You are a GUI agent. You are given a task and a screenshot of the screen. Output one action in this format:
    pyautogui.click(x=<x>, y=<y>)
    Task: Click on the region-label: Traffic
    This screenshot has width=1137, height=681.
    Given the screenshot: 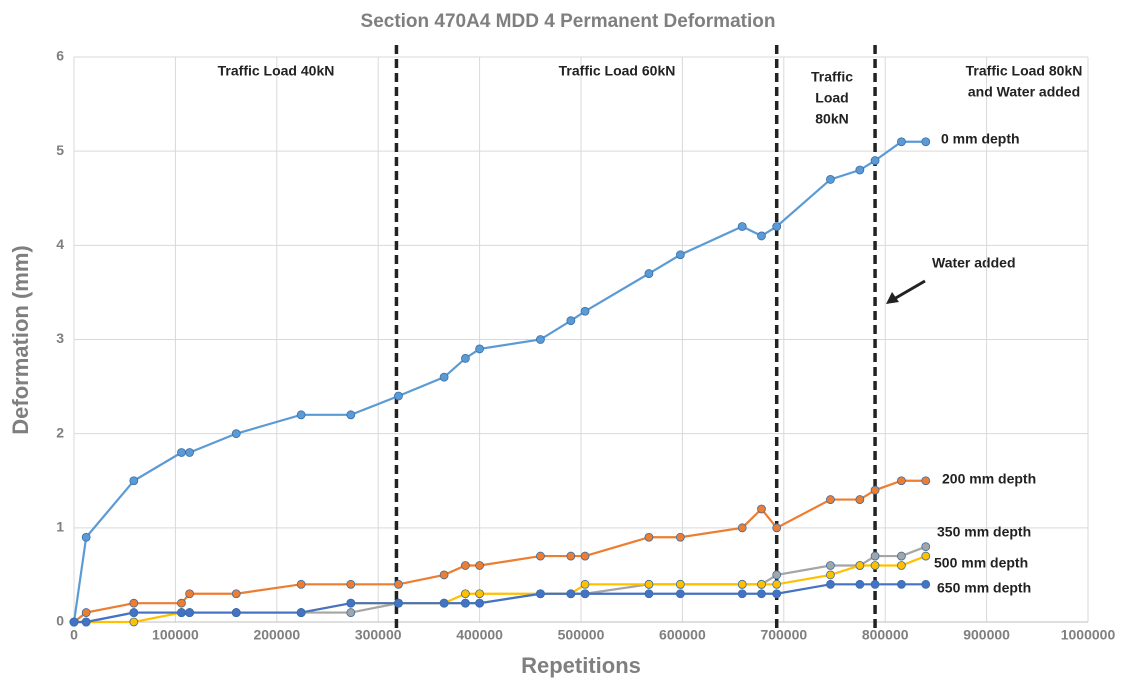 What is the action you would take?
    pyautogui.click(x=832, y=77)
    